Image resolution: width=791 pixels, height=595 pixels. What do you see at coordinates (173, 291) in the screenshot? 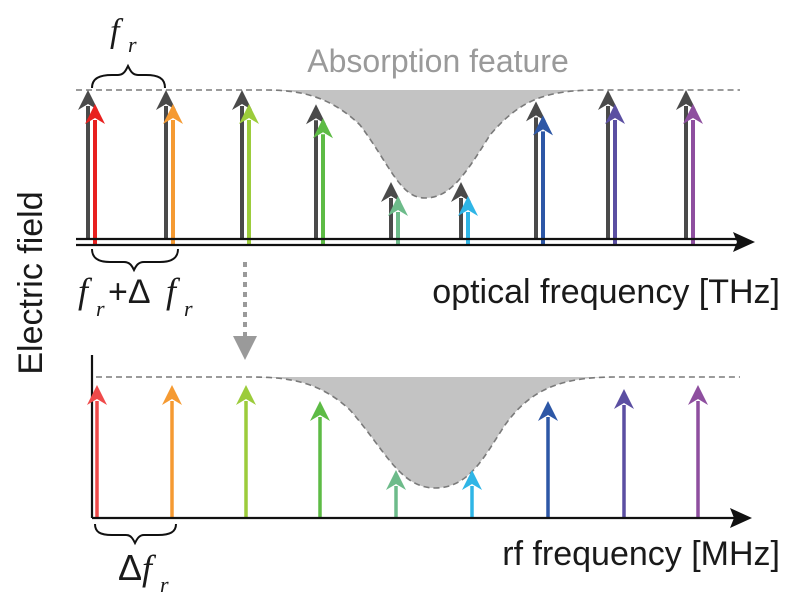
I see `fr-plus-delta-f: f` at bounding box center [173, 291].